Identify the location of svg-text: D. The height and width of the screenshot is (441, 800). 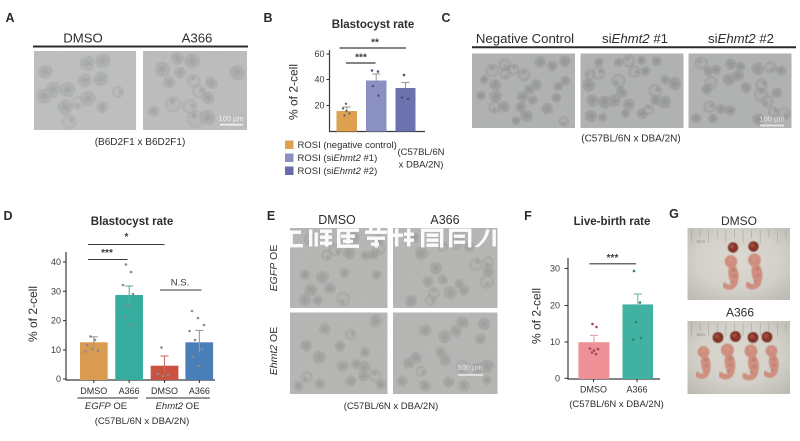
(7, 216).